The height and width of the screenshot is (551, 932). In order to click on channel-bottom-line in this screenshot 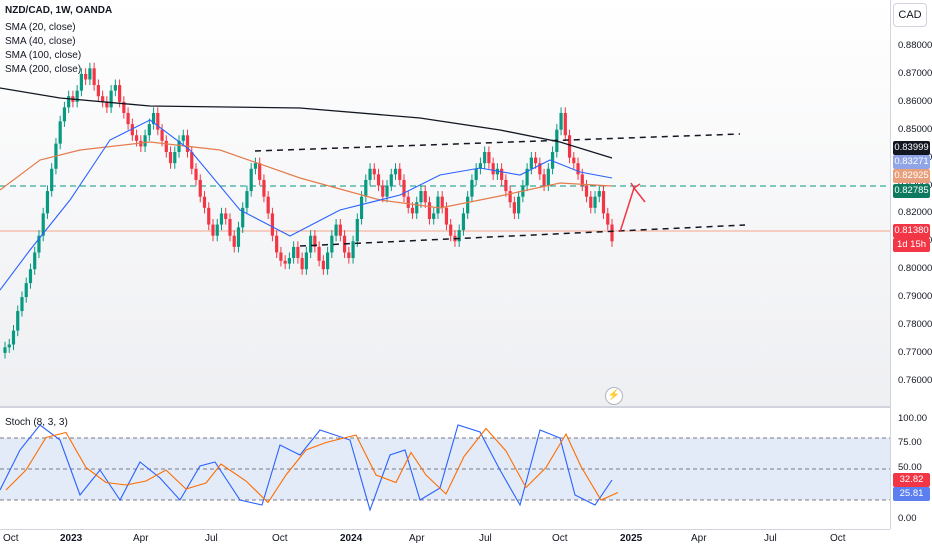, I will do `click(522, 235)`.